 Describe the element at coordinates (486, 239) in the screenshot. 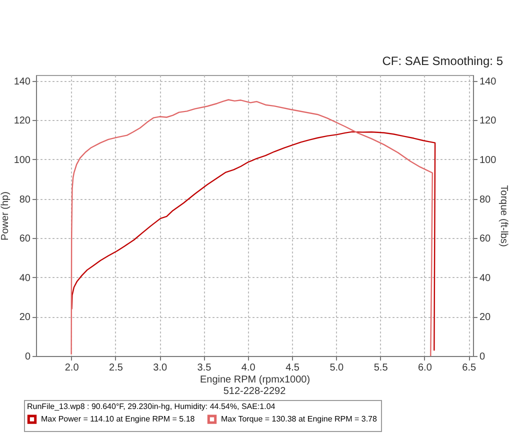

I see `y2-tick-label: 60` at that location.